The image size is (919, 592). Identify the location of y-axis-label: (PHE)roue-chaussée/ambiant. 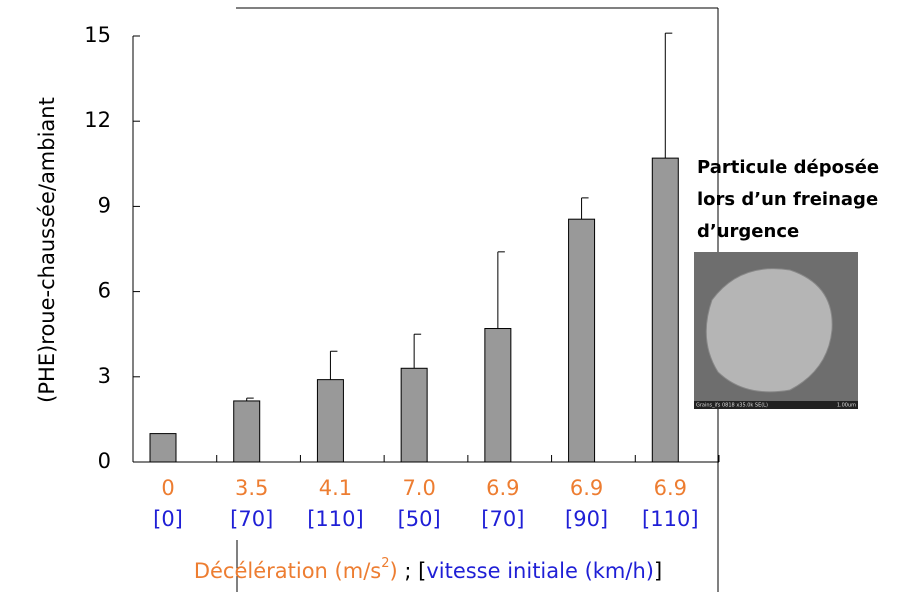
(47, 250).